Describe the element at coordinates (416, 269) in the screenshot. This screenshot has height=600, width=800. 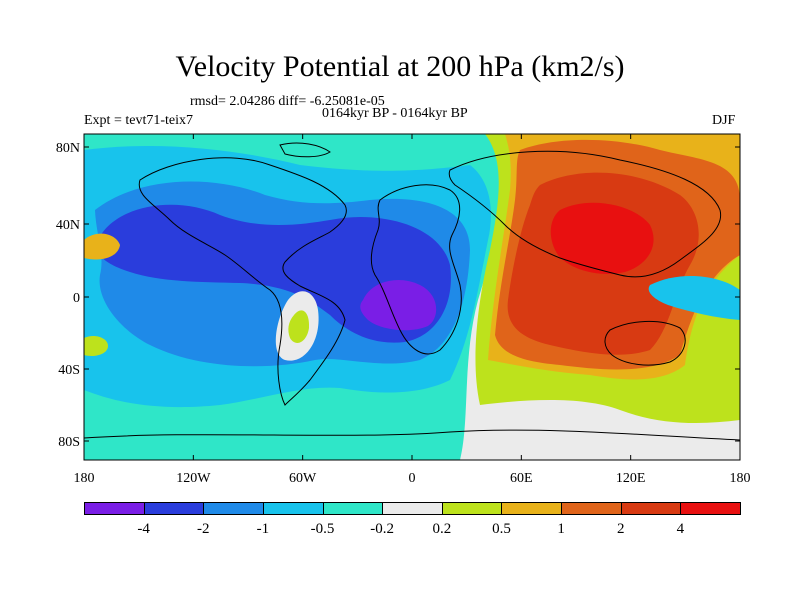
I see `africa-outline` at that location.